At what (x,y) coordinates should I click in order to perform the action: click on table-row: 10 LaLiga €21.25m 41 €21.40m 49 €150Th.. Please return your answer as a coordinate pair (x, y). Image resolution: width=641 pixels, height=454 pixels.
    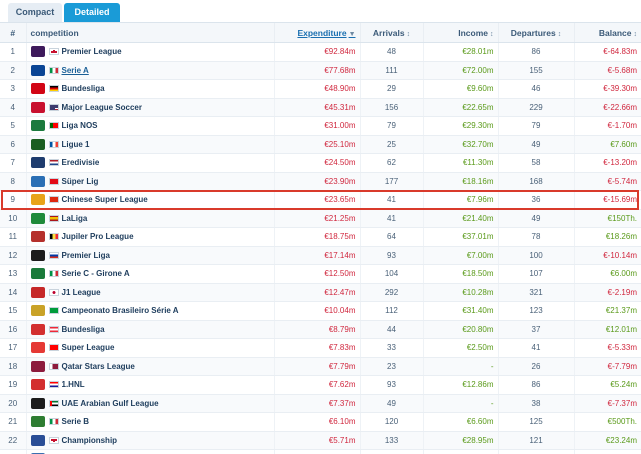
    Looking at the image, I should click on (320, 218).